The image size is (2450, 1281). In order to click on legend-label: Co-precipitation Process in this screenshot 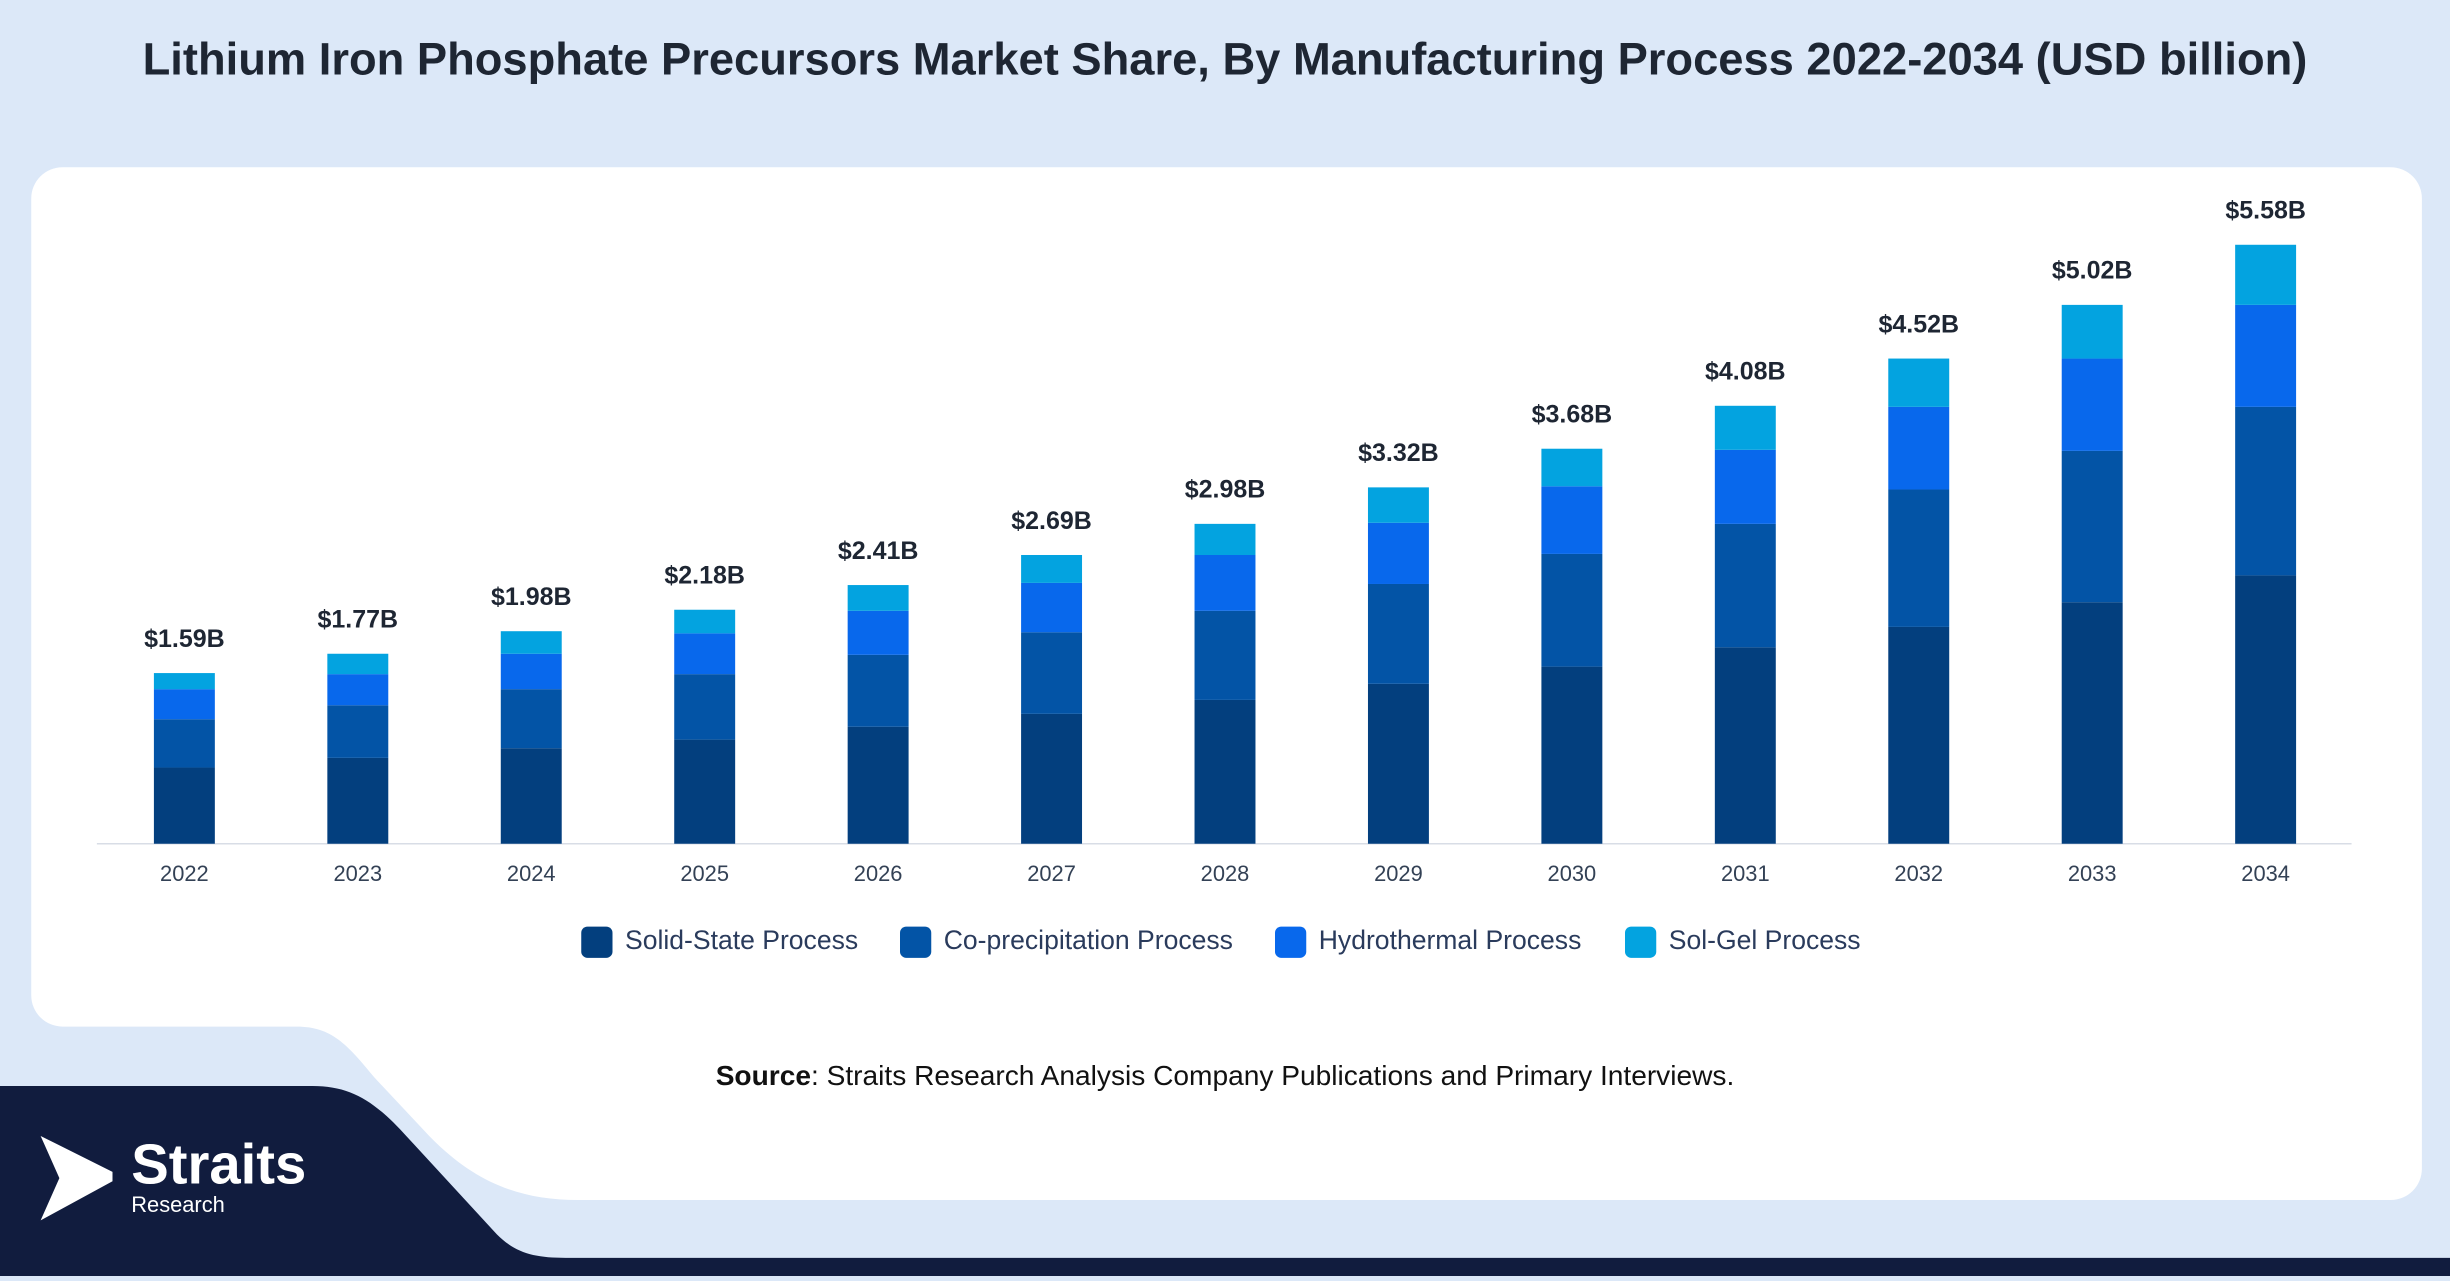, I will do `click(1088, 940)`.